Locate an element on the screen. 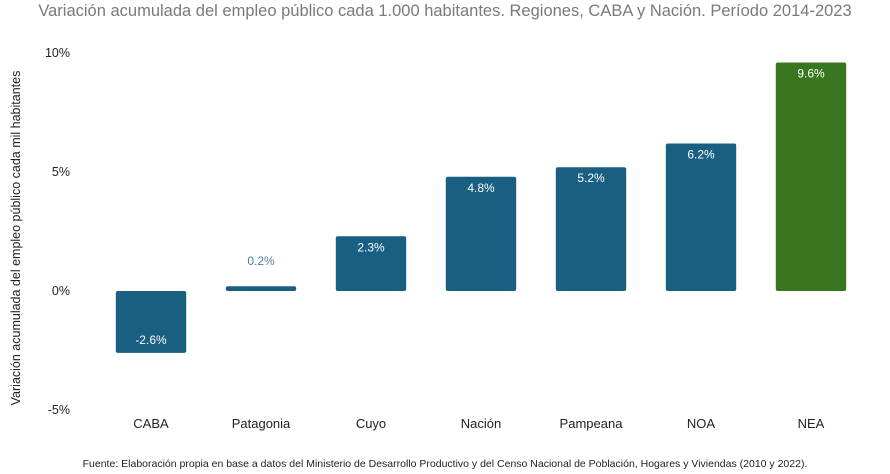 Image resolution: width=890 pixels, height=474 pixels. x-axis-ticks: CABA Patagonia Cuyo Nación Pampeana NOA NEA is located at coordinates (478, 423).